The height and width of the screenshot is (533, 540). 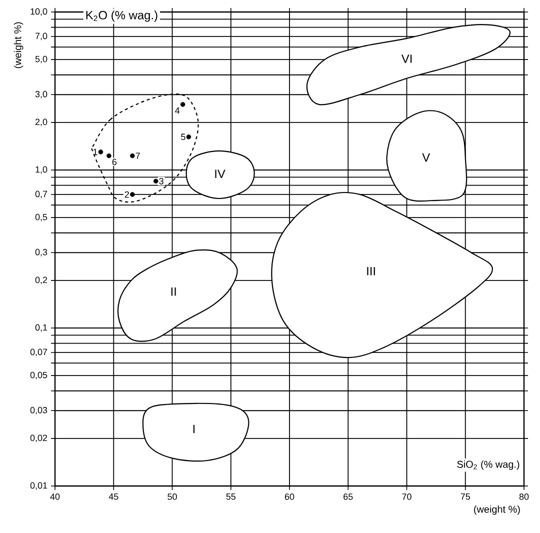 What do you see at coordinates (407, 496) in the screenshot?
I see `x-tick-label: 70` at bounding box center [407, 496].